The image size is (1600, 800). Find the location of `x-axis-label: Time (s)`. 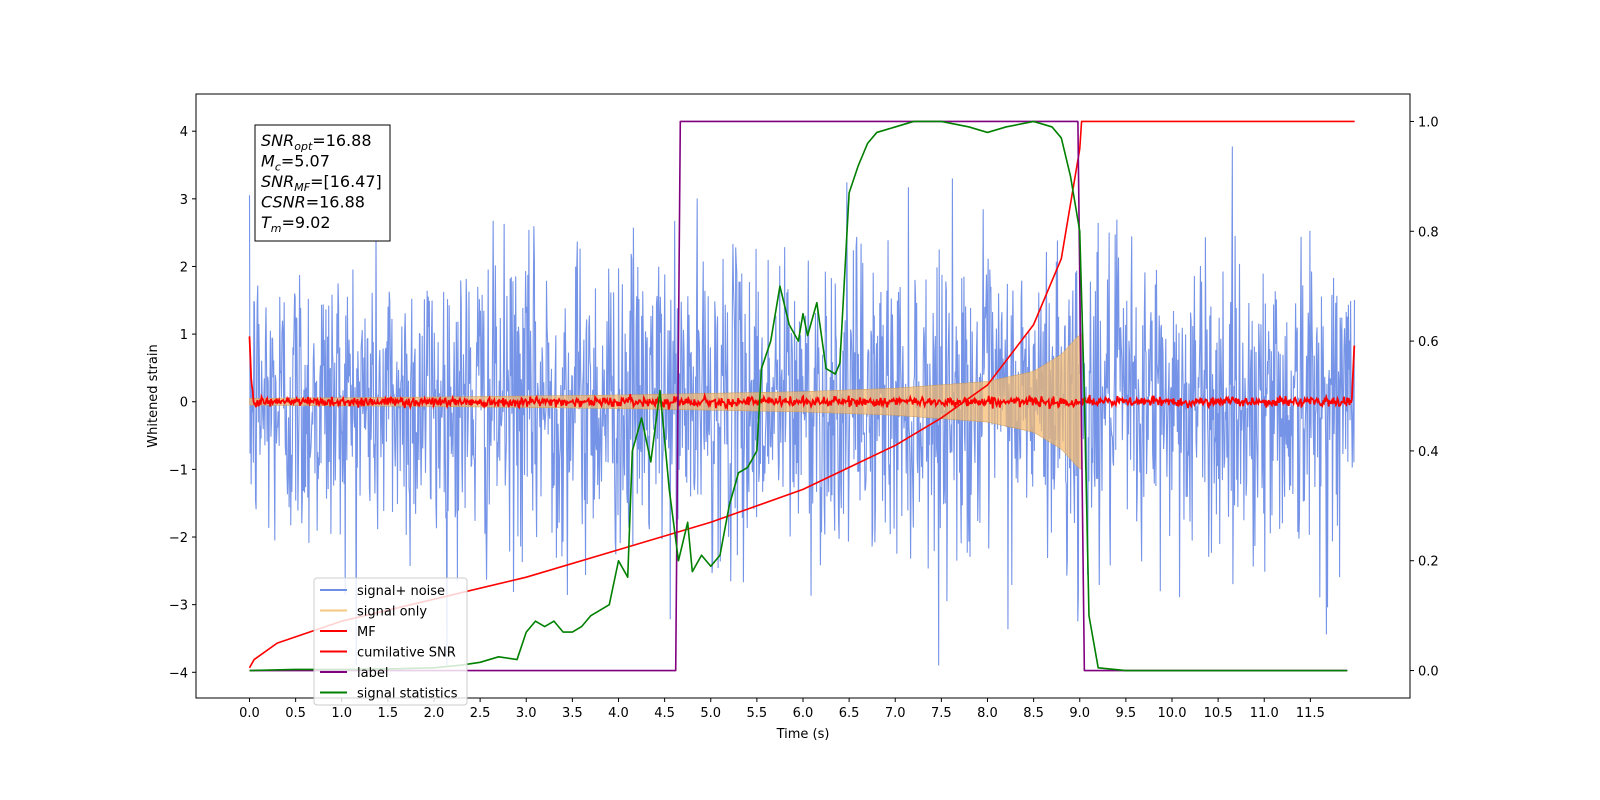

x-axis-label: Time (s) is located at coordinates (803, 734).